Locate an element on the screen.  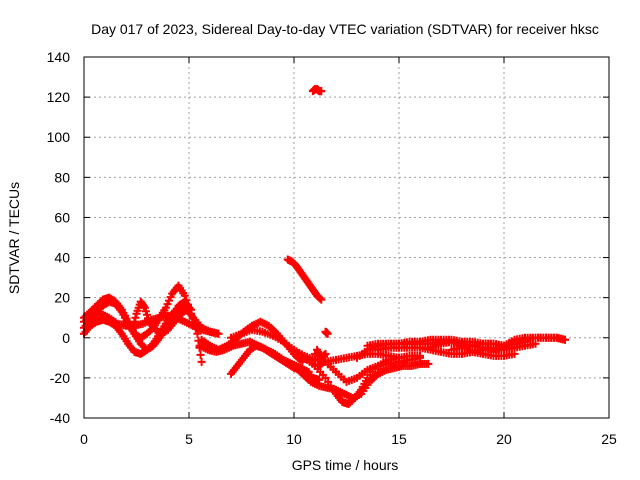
x-tick-label: 10 is located at coordinates (294, 439).